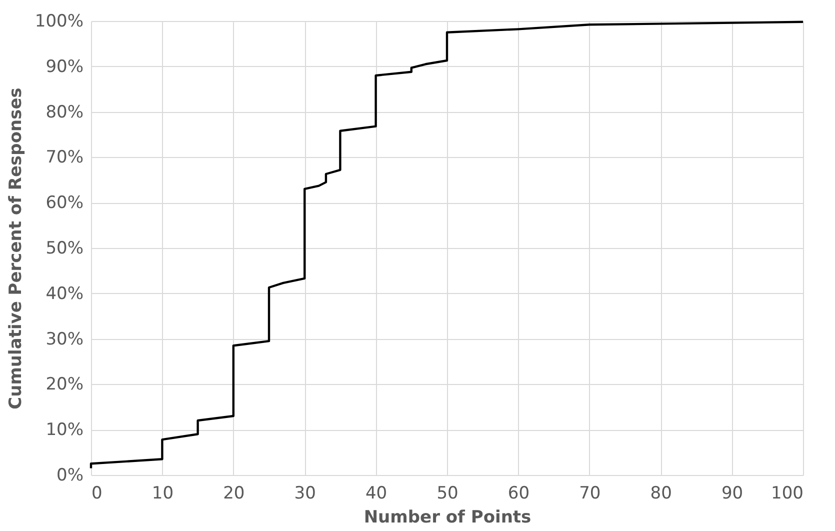 The width and height of the screenshot is (835, 531). Describe the element at coordinates (97, 494) in the screenshot. I see `x-tick-label: 0` at that location.